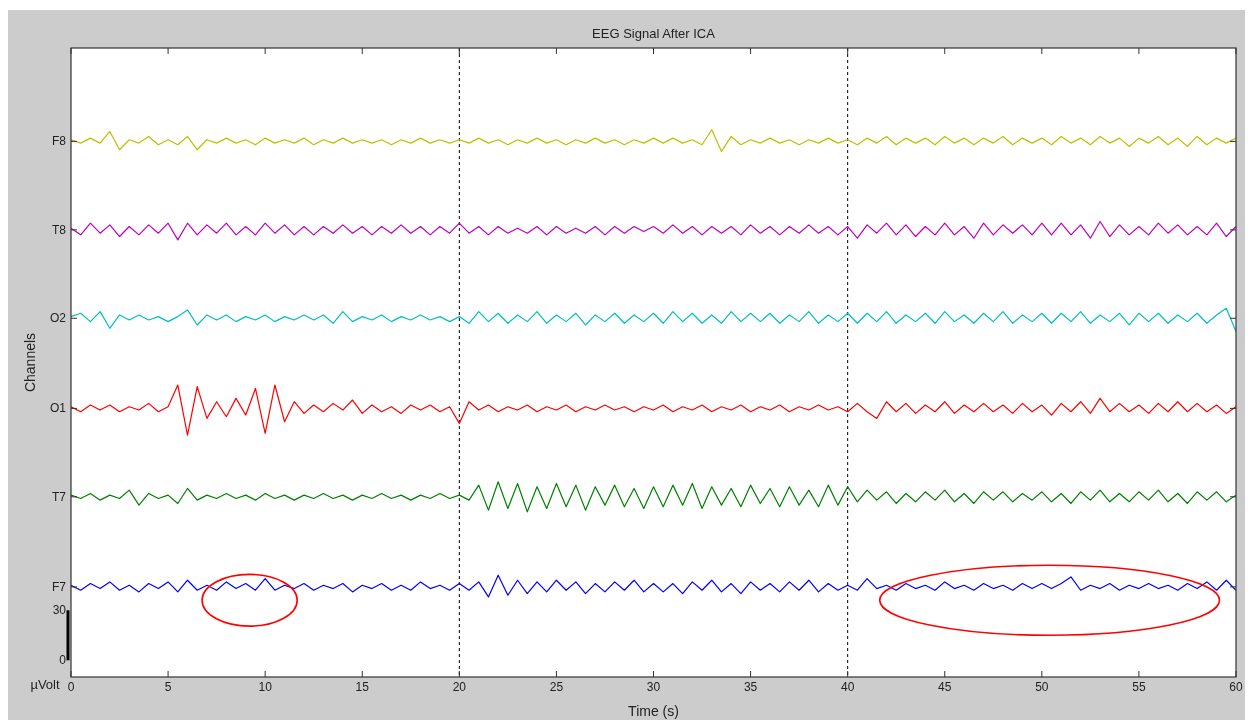  What do you see at coordinates (945, 687) in the screenshot?
I see `x-tick-label: 45` at bounding box center [945, 687].